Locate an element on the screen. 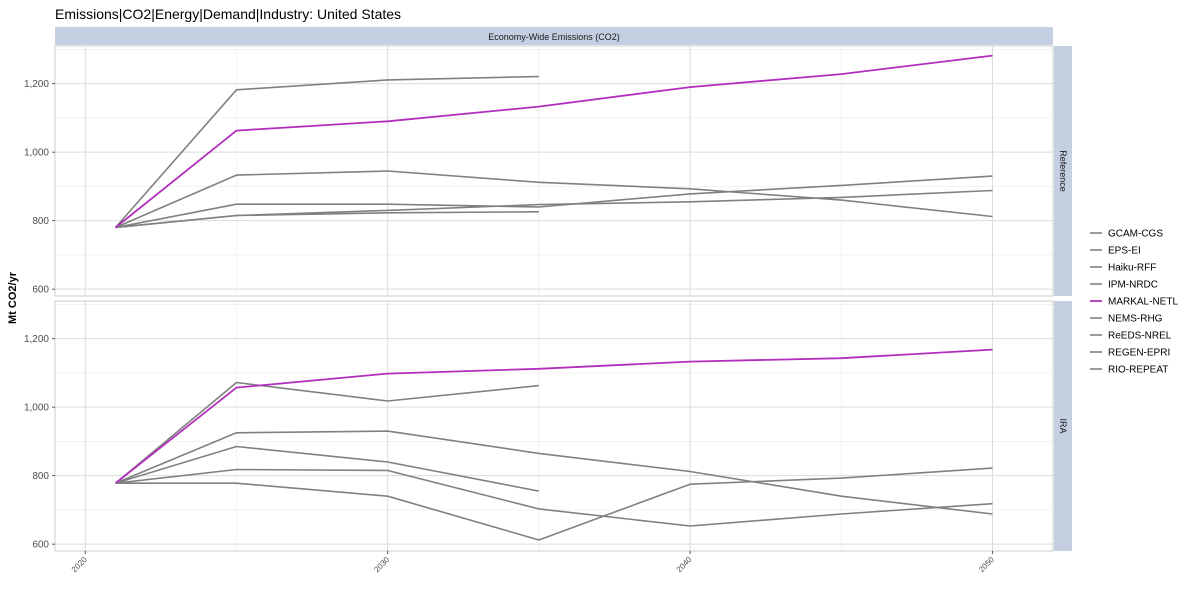 This screenshot has height=600, width=1200. legend-item-haiku-rff: Haiku-RFF is located at coordinates (1123, 268).